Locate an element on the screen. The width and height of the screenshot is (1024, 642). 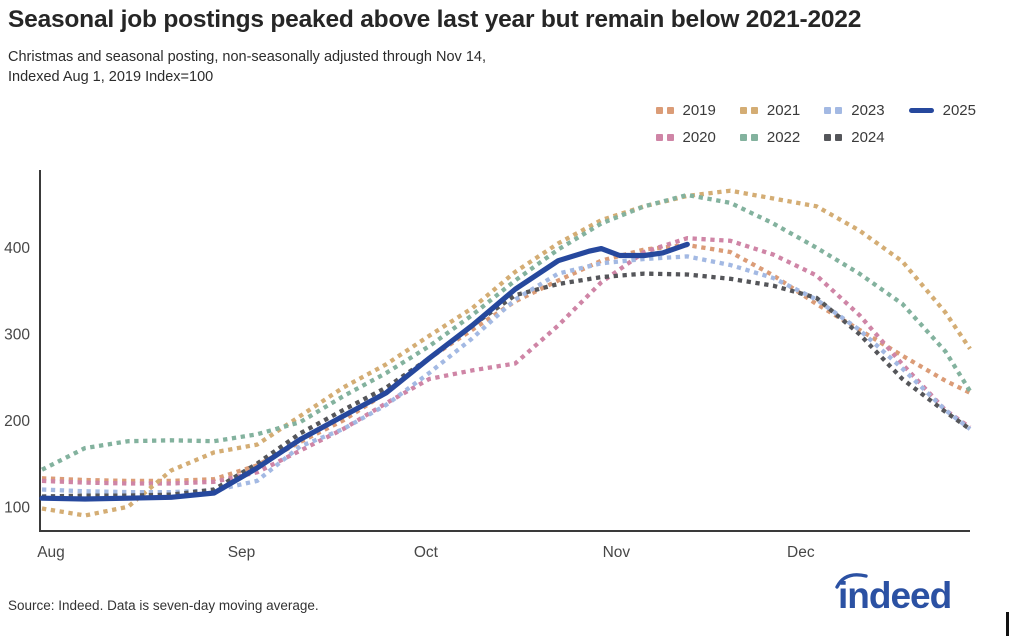
legend-label-2022: 2022 is located at coordinates (783, 137).